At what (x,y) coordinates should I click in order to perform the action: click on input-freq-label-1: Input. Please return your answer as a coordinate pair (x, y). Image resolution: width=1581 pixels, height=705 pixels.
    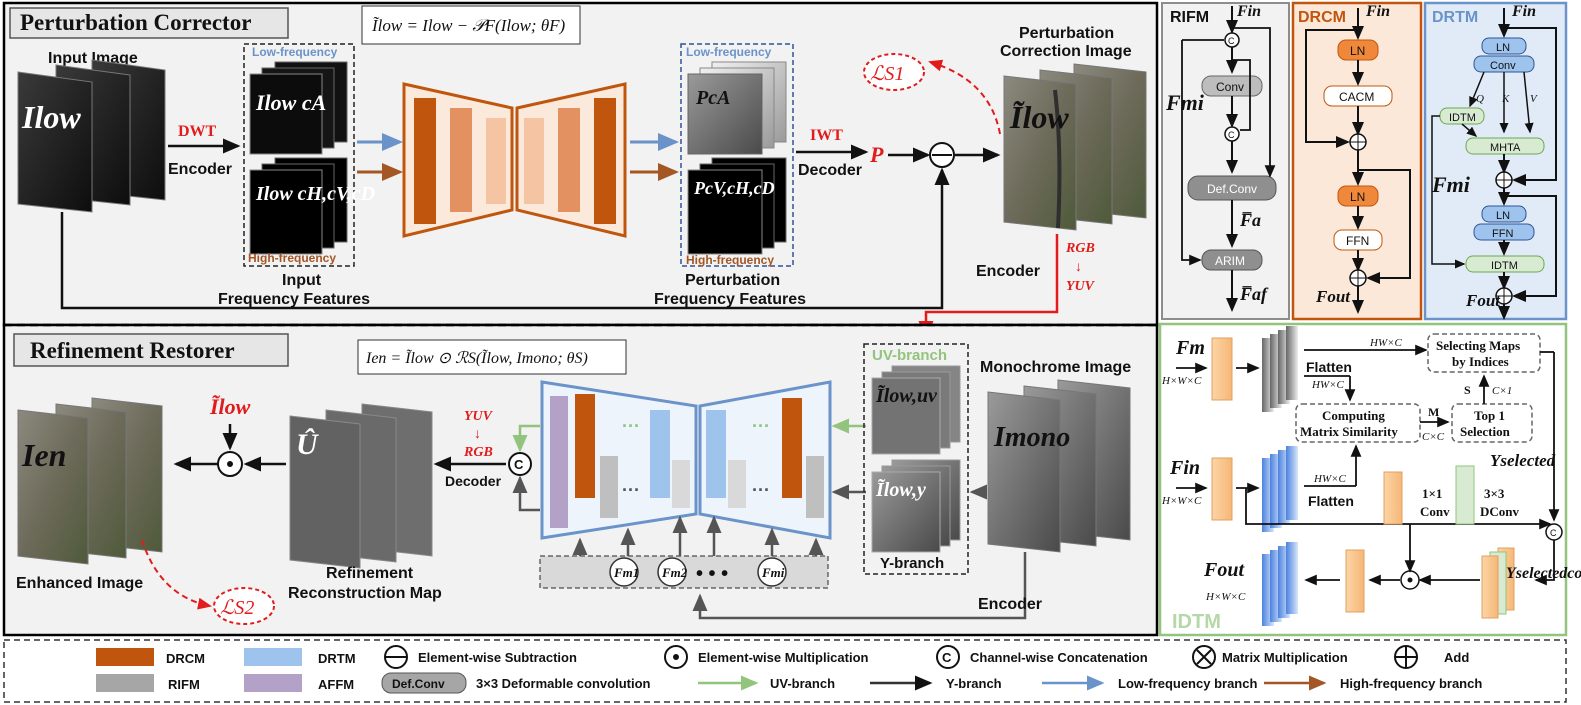
    Looking at the image, I should click on (302, 280).